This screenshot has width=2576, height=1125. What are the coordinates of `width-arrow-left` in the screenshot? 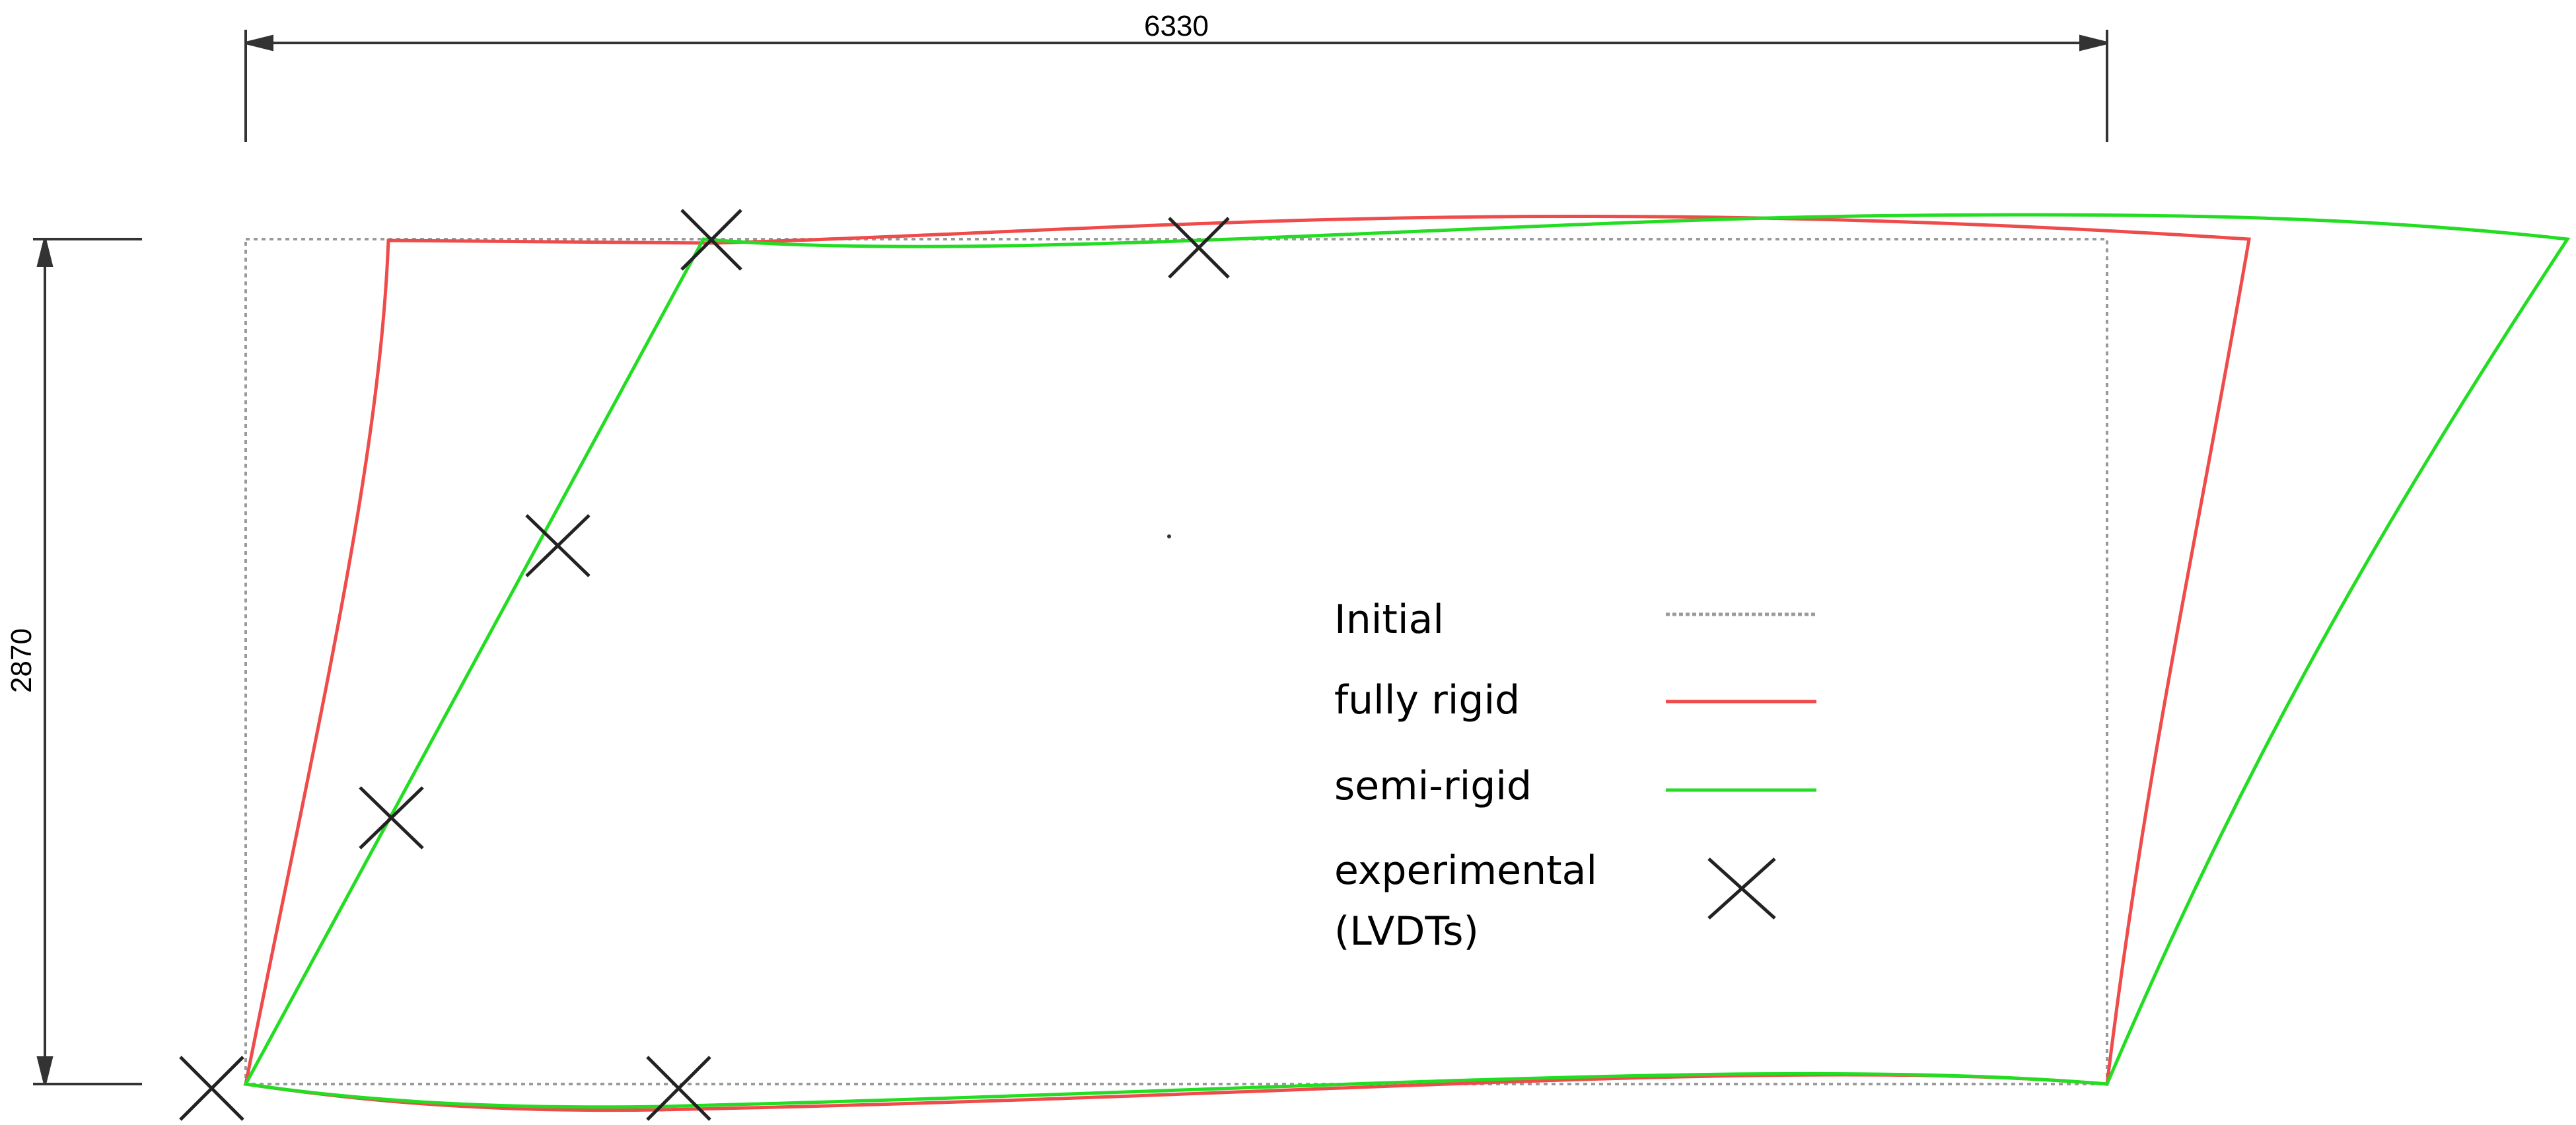 It's located at (259, 43).